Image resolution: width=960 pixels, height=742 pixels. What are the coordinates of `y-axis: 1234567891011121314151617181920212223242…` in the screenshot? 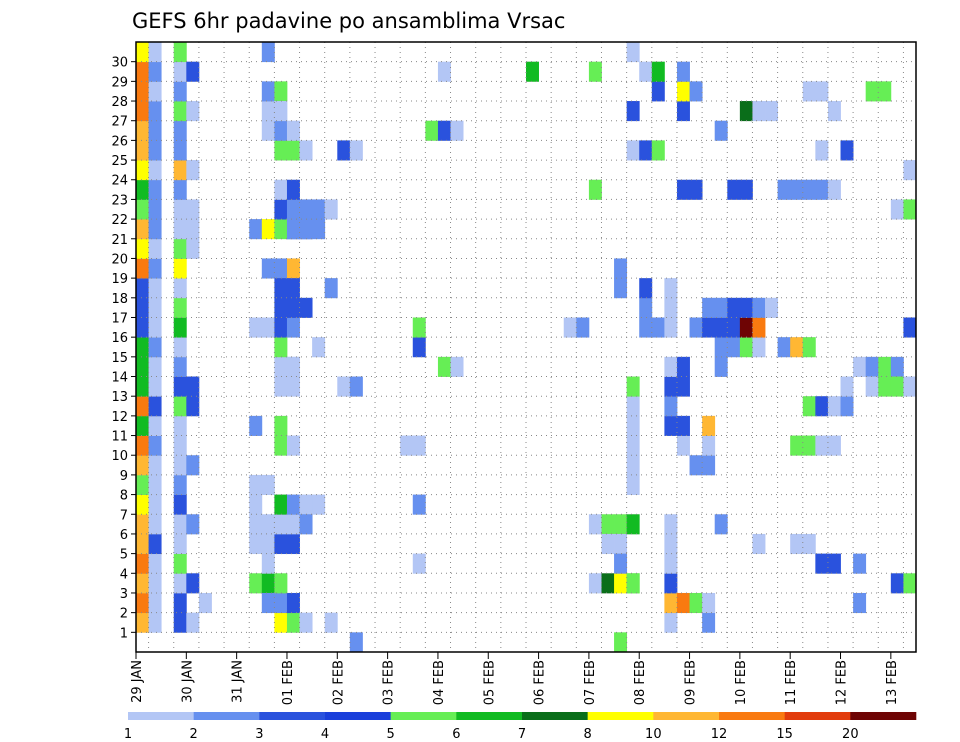 It's located at (123, 348).